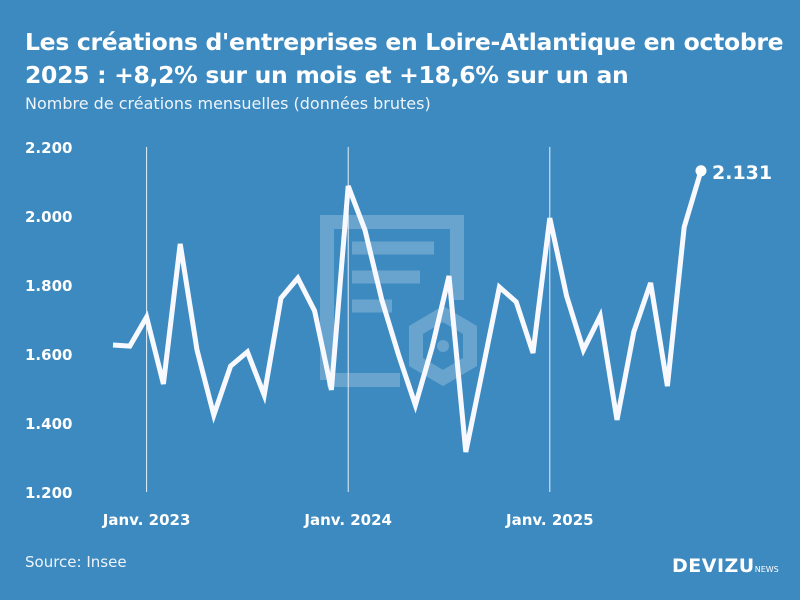 The image size is (800, 600). Describe the element at coordinates (766, 569) in the screenshot. I see `logo-small: NEWS` at that location.